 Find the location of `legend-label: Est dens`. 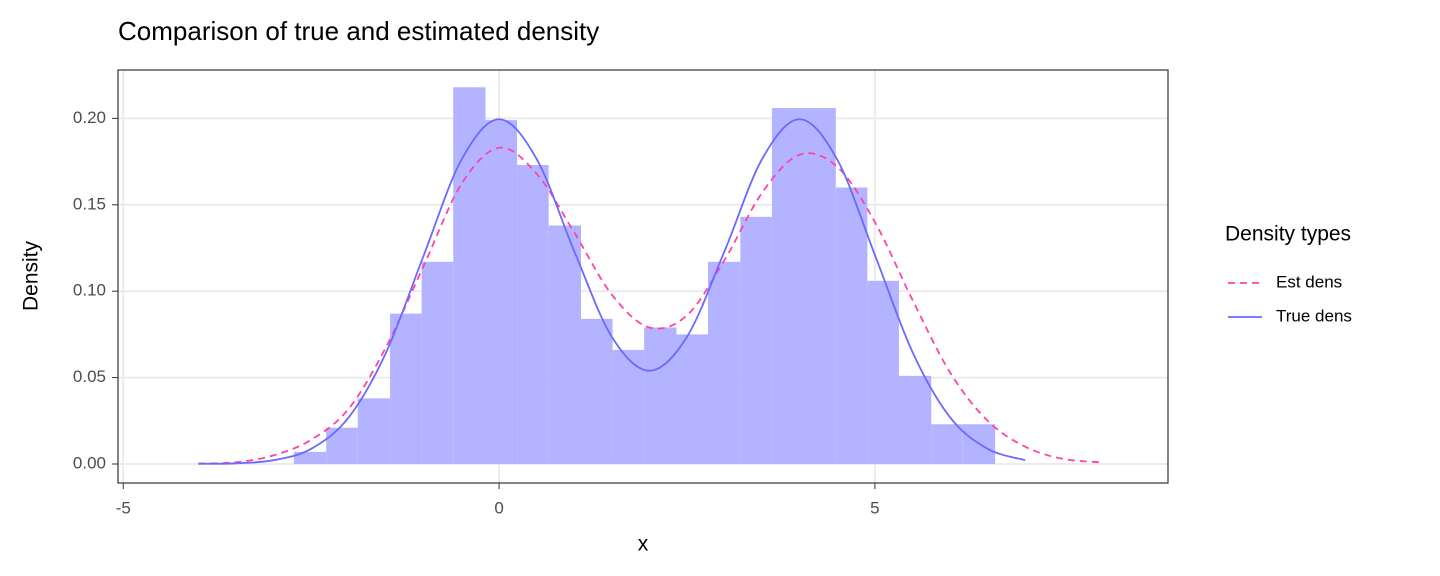

legend-label: Est dens is located at coordinates (1309, 281).